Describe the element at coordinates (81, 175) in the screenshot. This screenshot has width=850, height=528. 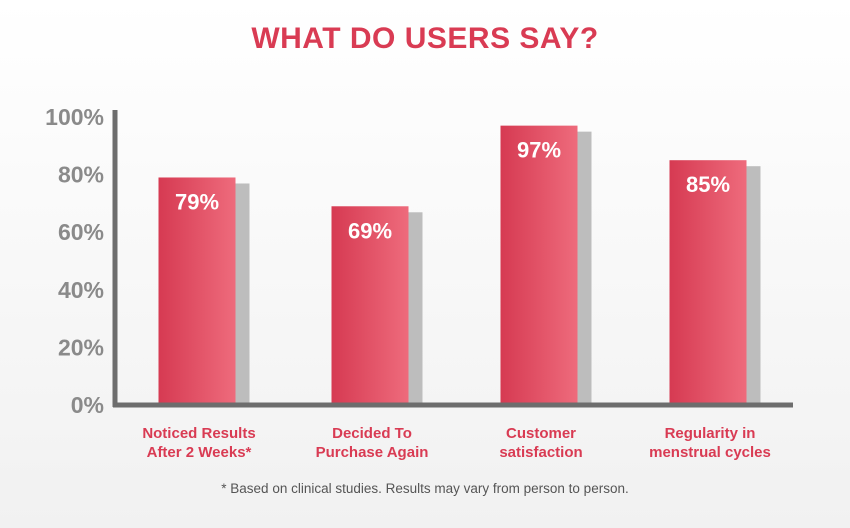
I see `y-tick-label: 80%` at that location.